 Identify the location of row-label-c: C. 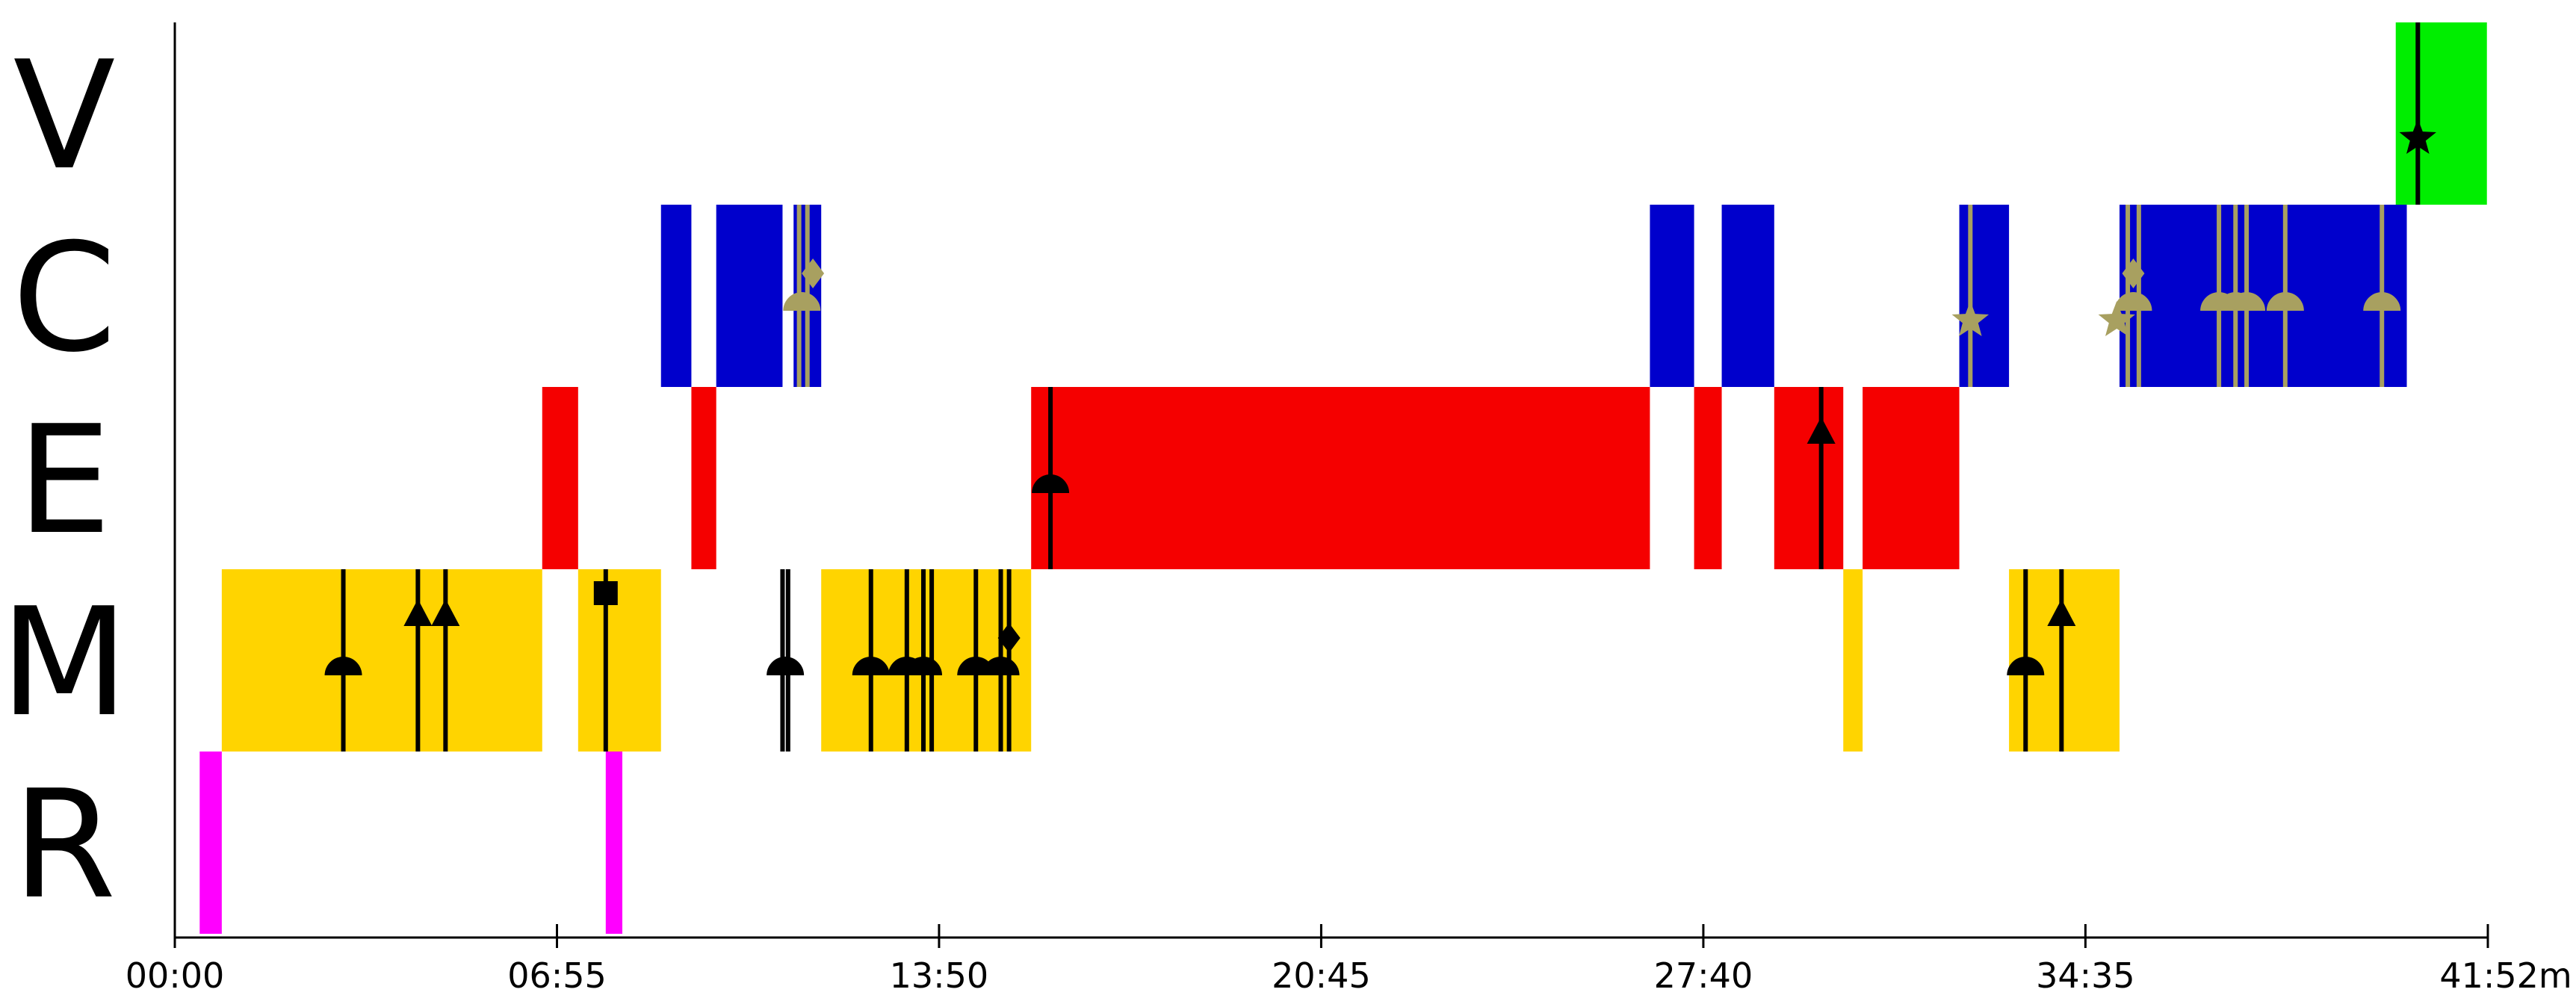
(64, 298).